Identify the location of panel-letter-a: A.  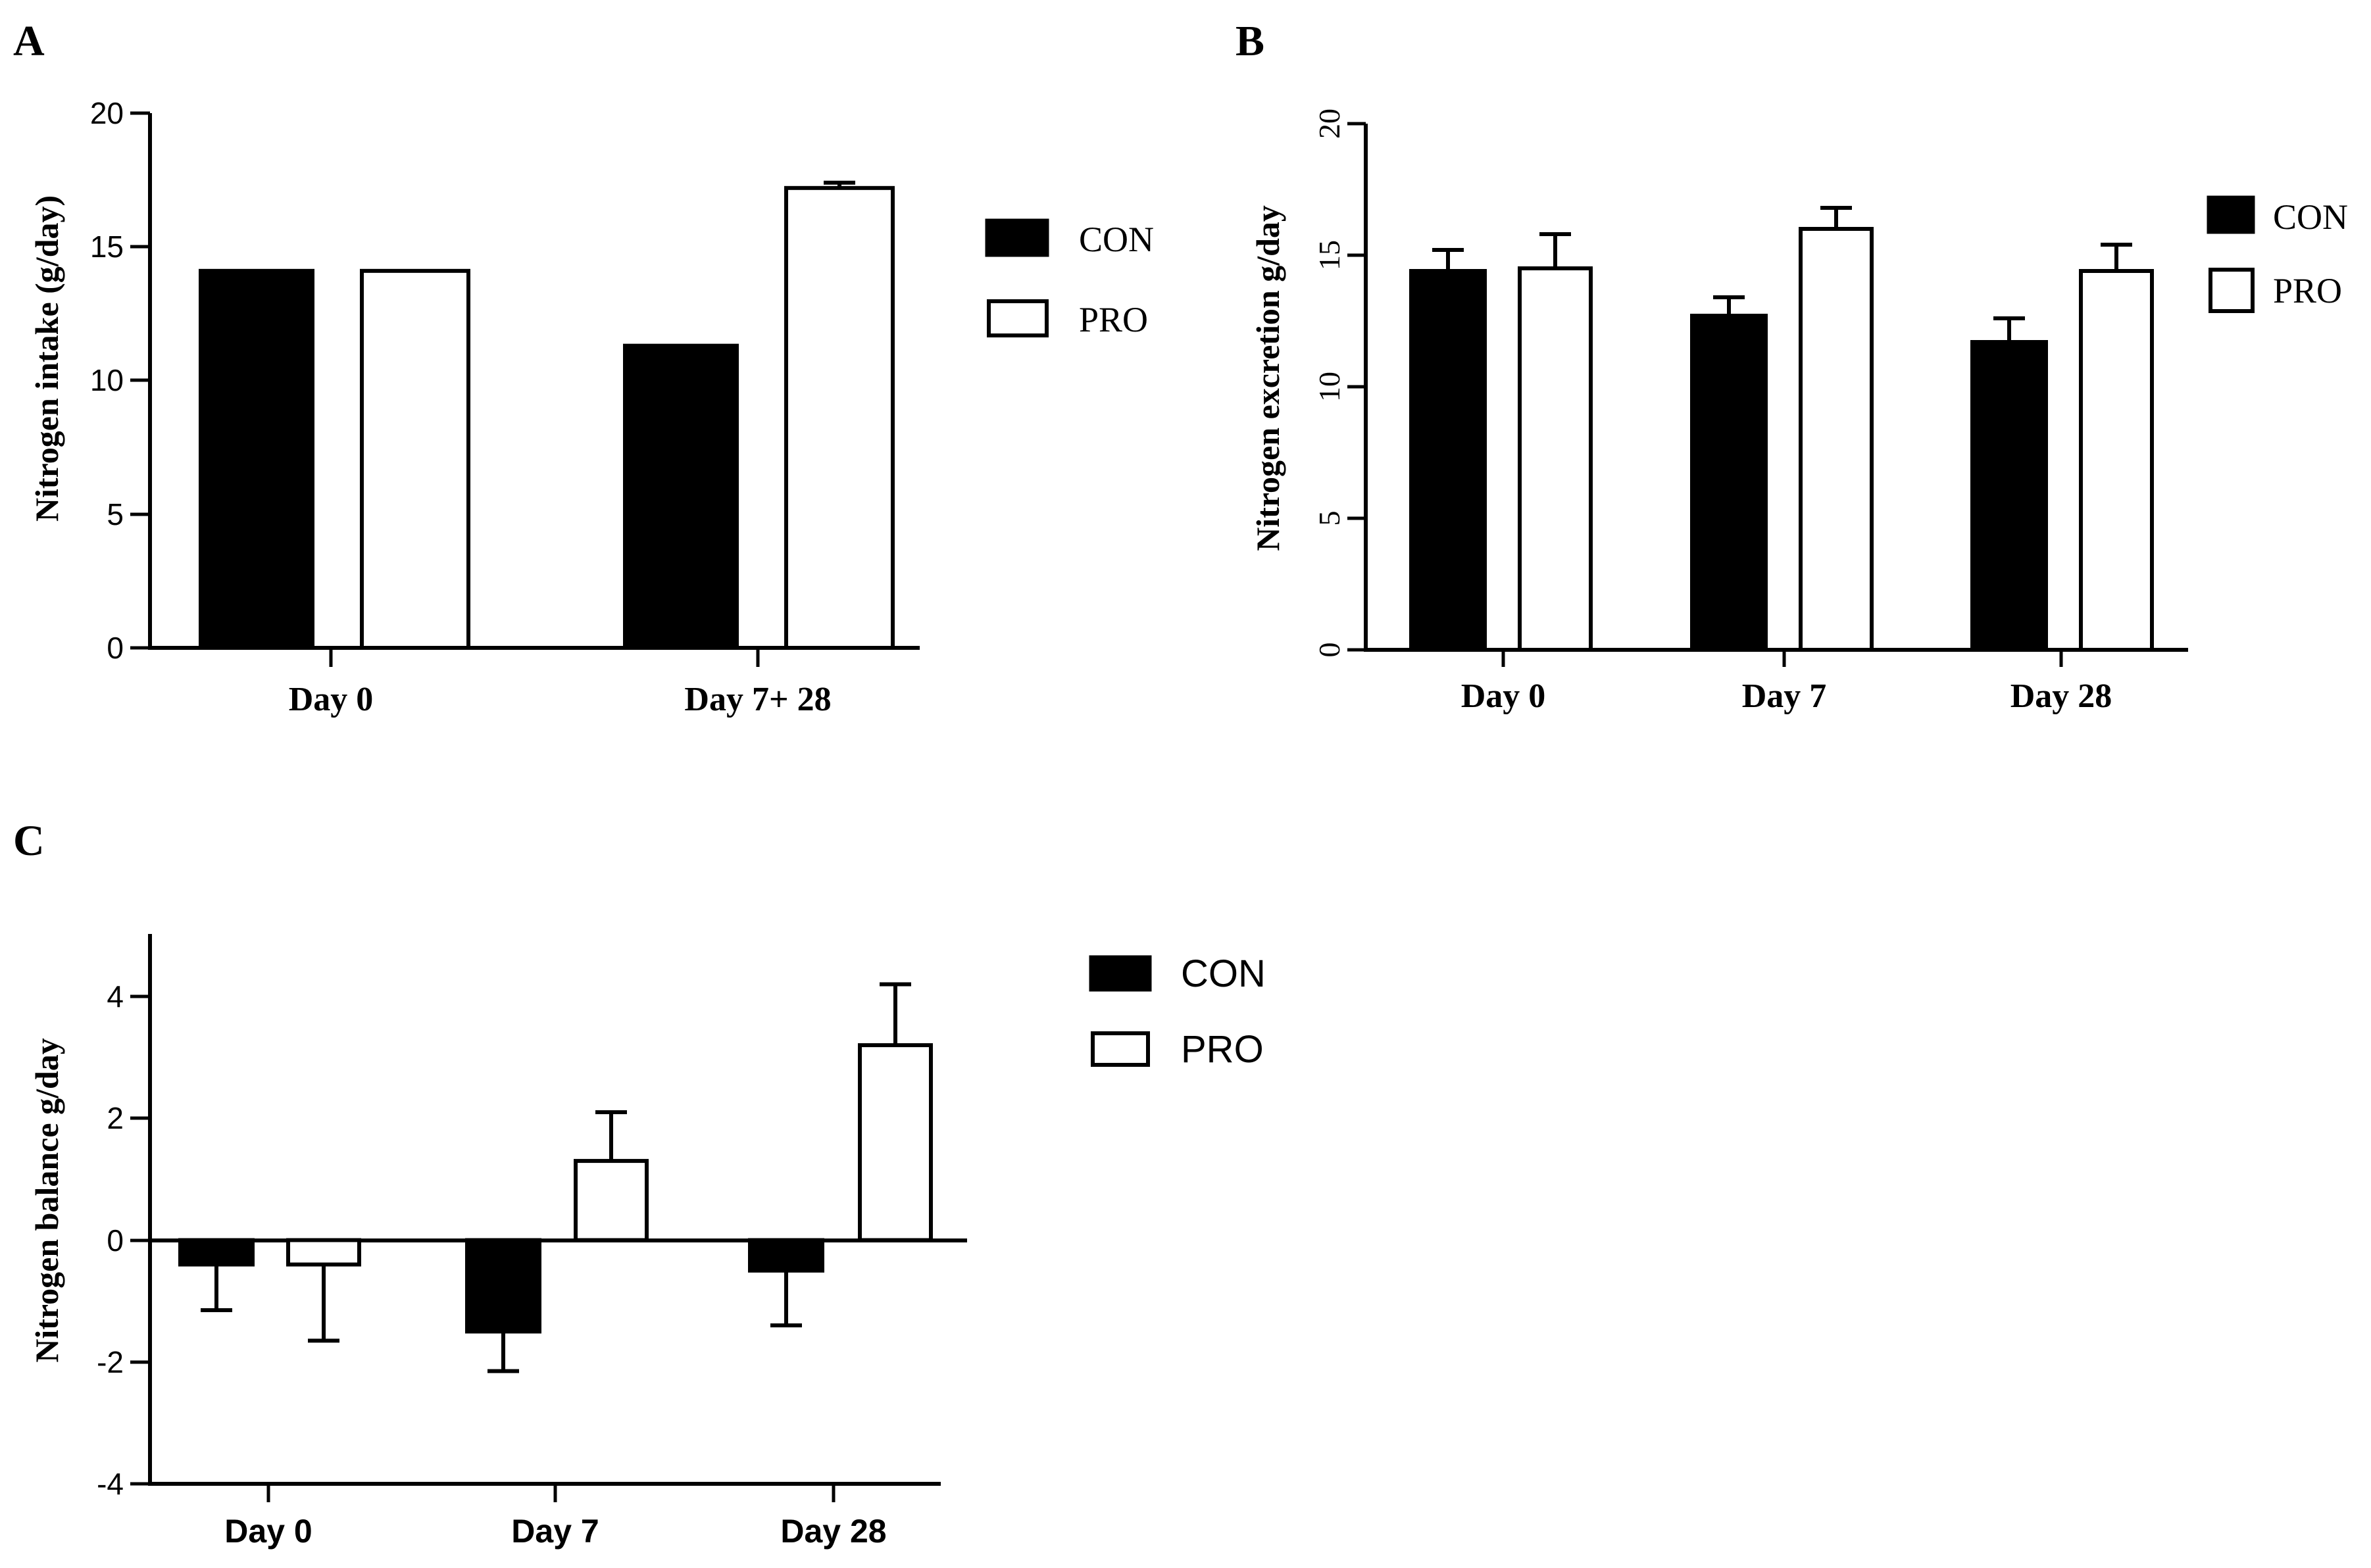
(29, 41).